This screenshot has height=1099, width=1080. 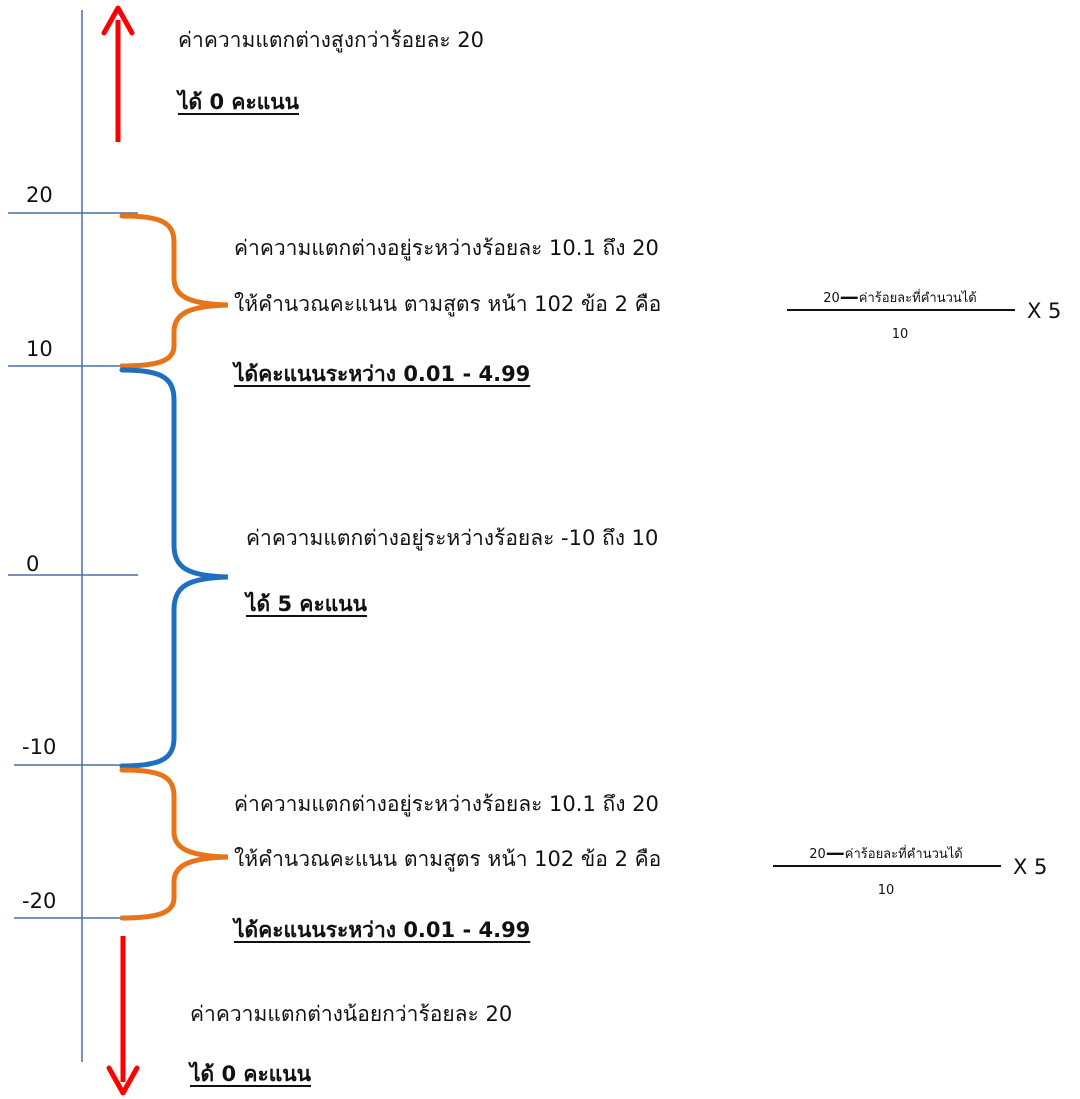 What do you see at coordinates (123, 1080) in the screenshot?
I see `down-arrow-head` at bounding box center [123, 1080].